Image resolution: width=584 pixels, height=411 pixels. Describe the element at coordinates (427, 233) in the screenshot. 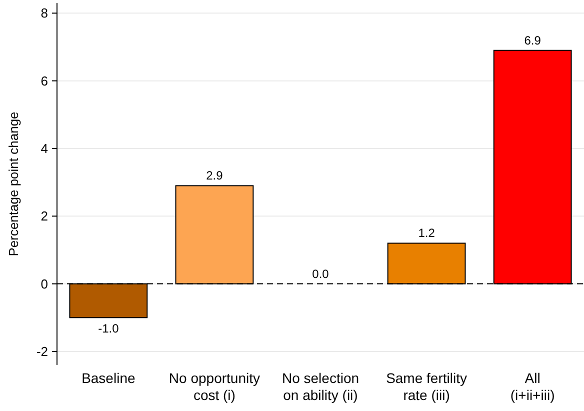

I see `data-label: 1.2` at that location.